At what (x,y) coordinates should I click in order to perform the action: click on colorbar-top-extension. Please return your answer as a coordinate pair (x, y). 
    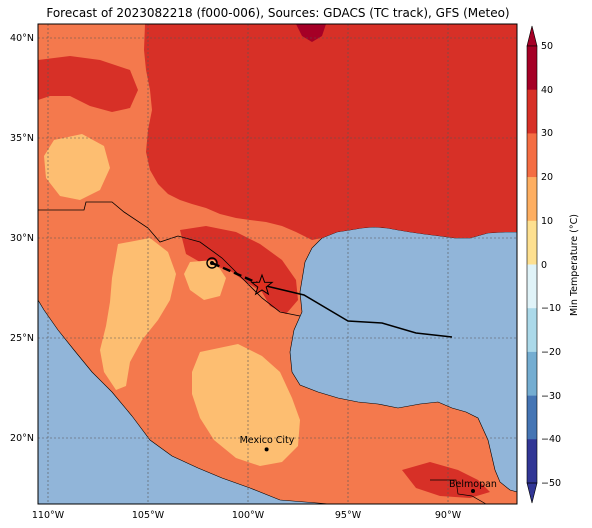
    Looking at the image, I should click on (532, 36).